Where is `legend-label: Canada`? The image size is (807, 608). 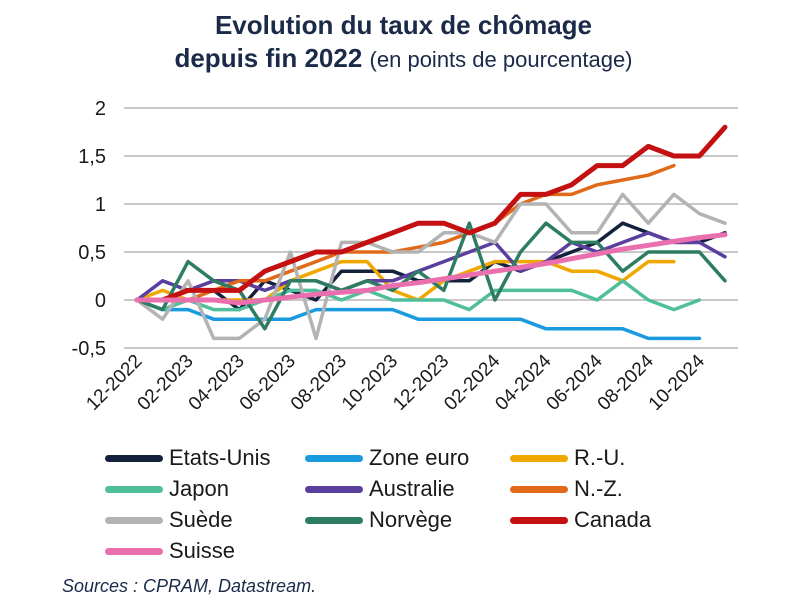 legend-label: Canada is located at coordinates (613, 519).